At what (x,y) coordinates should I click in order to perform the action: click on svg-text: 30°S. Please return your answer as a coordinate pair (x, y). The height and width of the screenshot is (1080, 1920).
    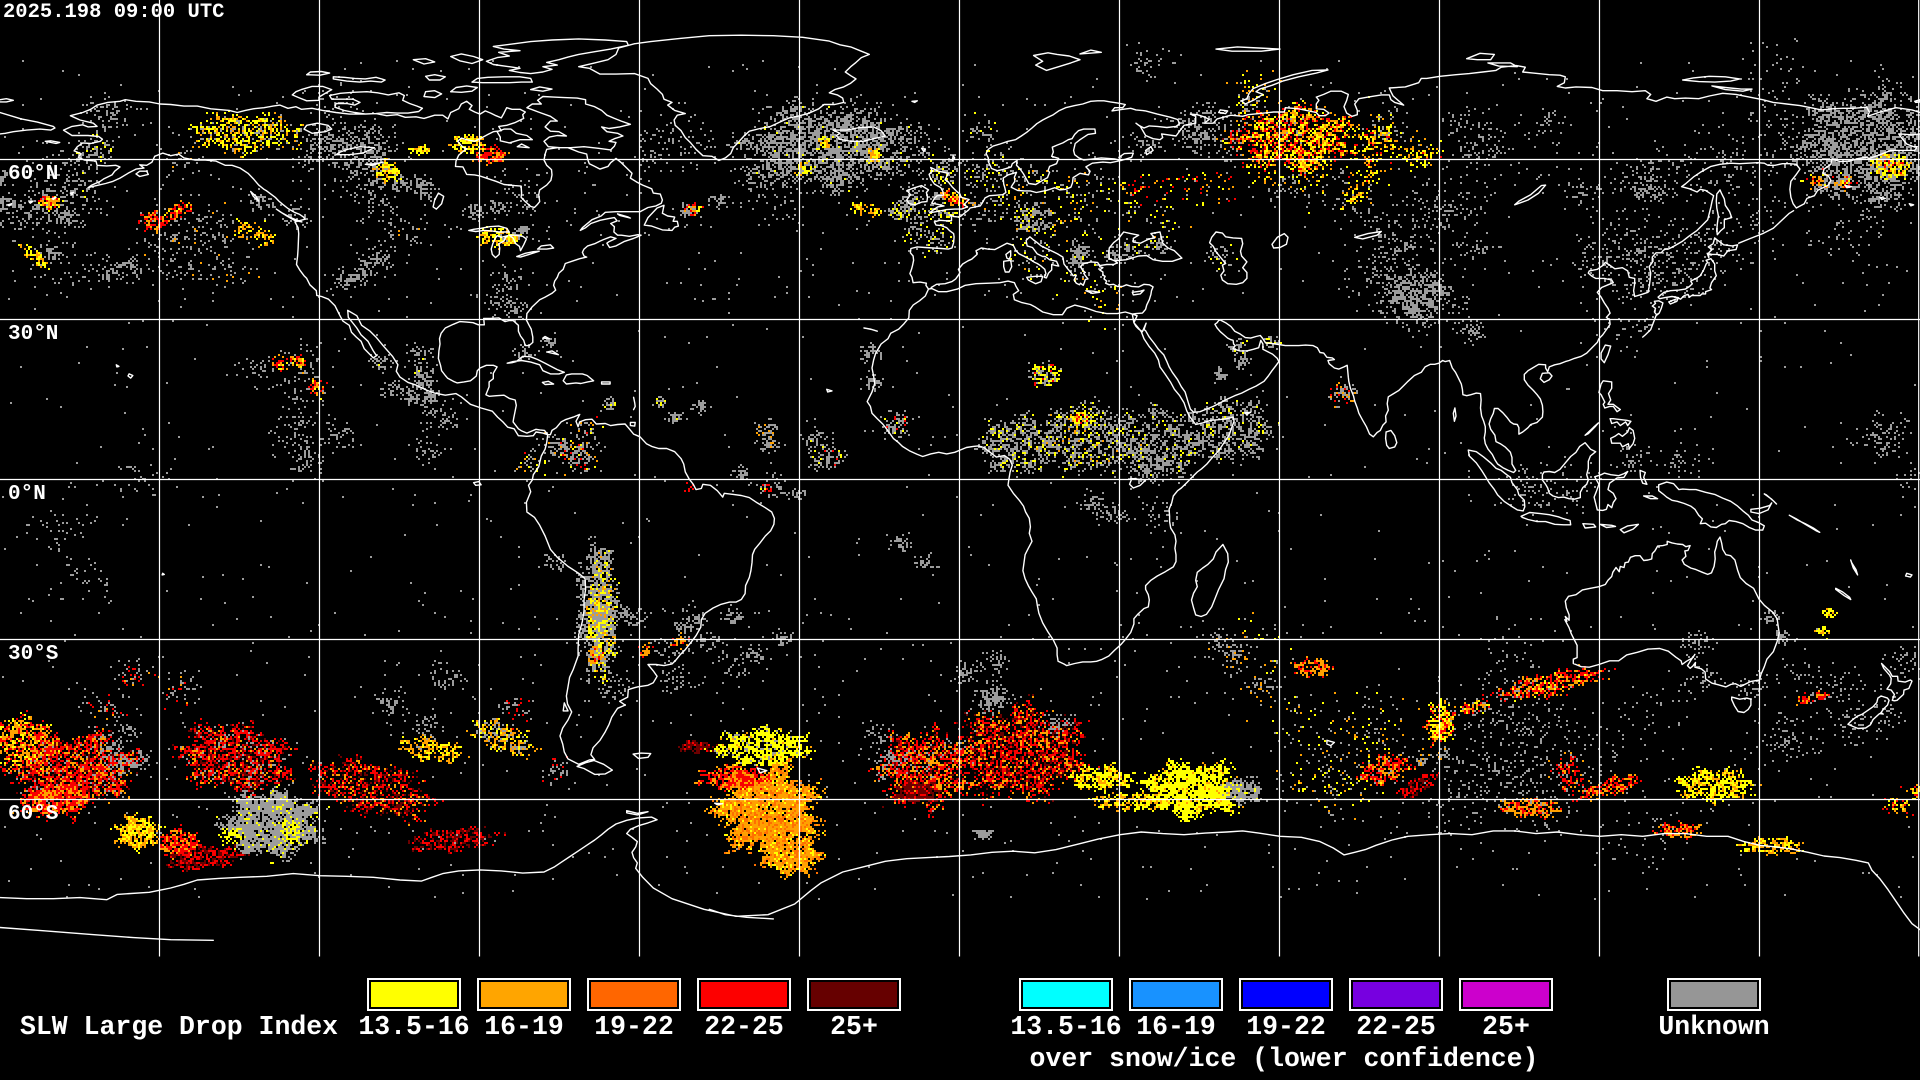
    Looking at the image, I should click on (33, 654).